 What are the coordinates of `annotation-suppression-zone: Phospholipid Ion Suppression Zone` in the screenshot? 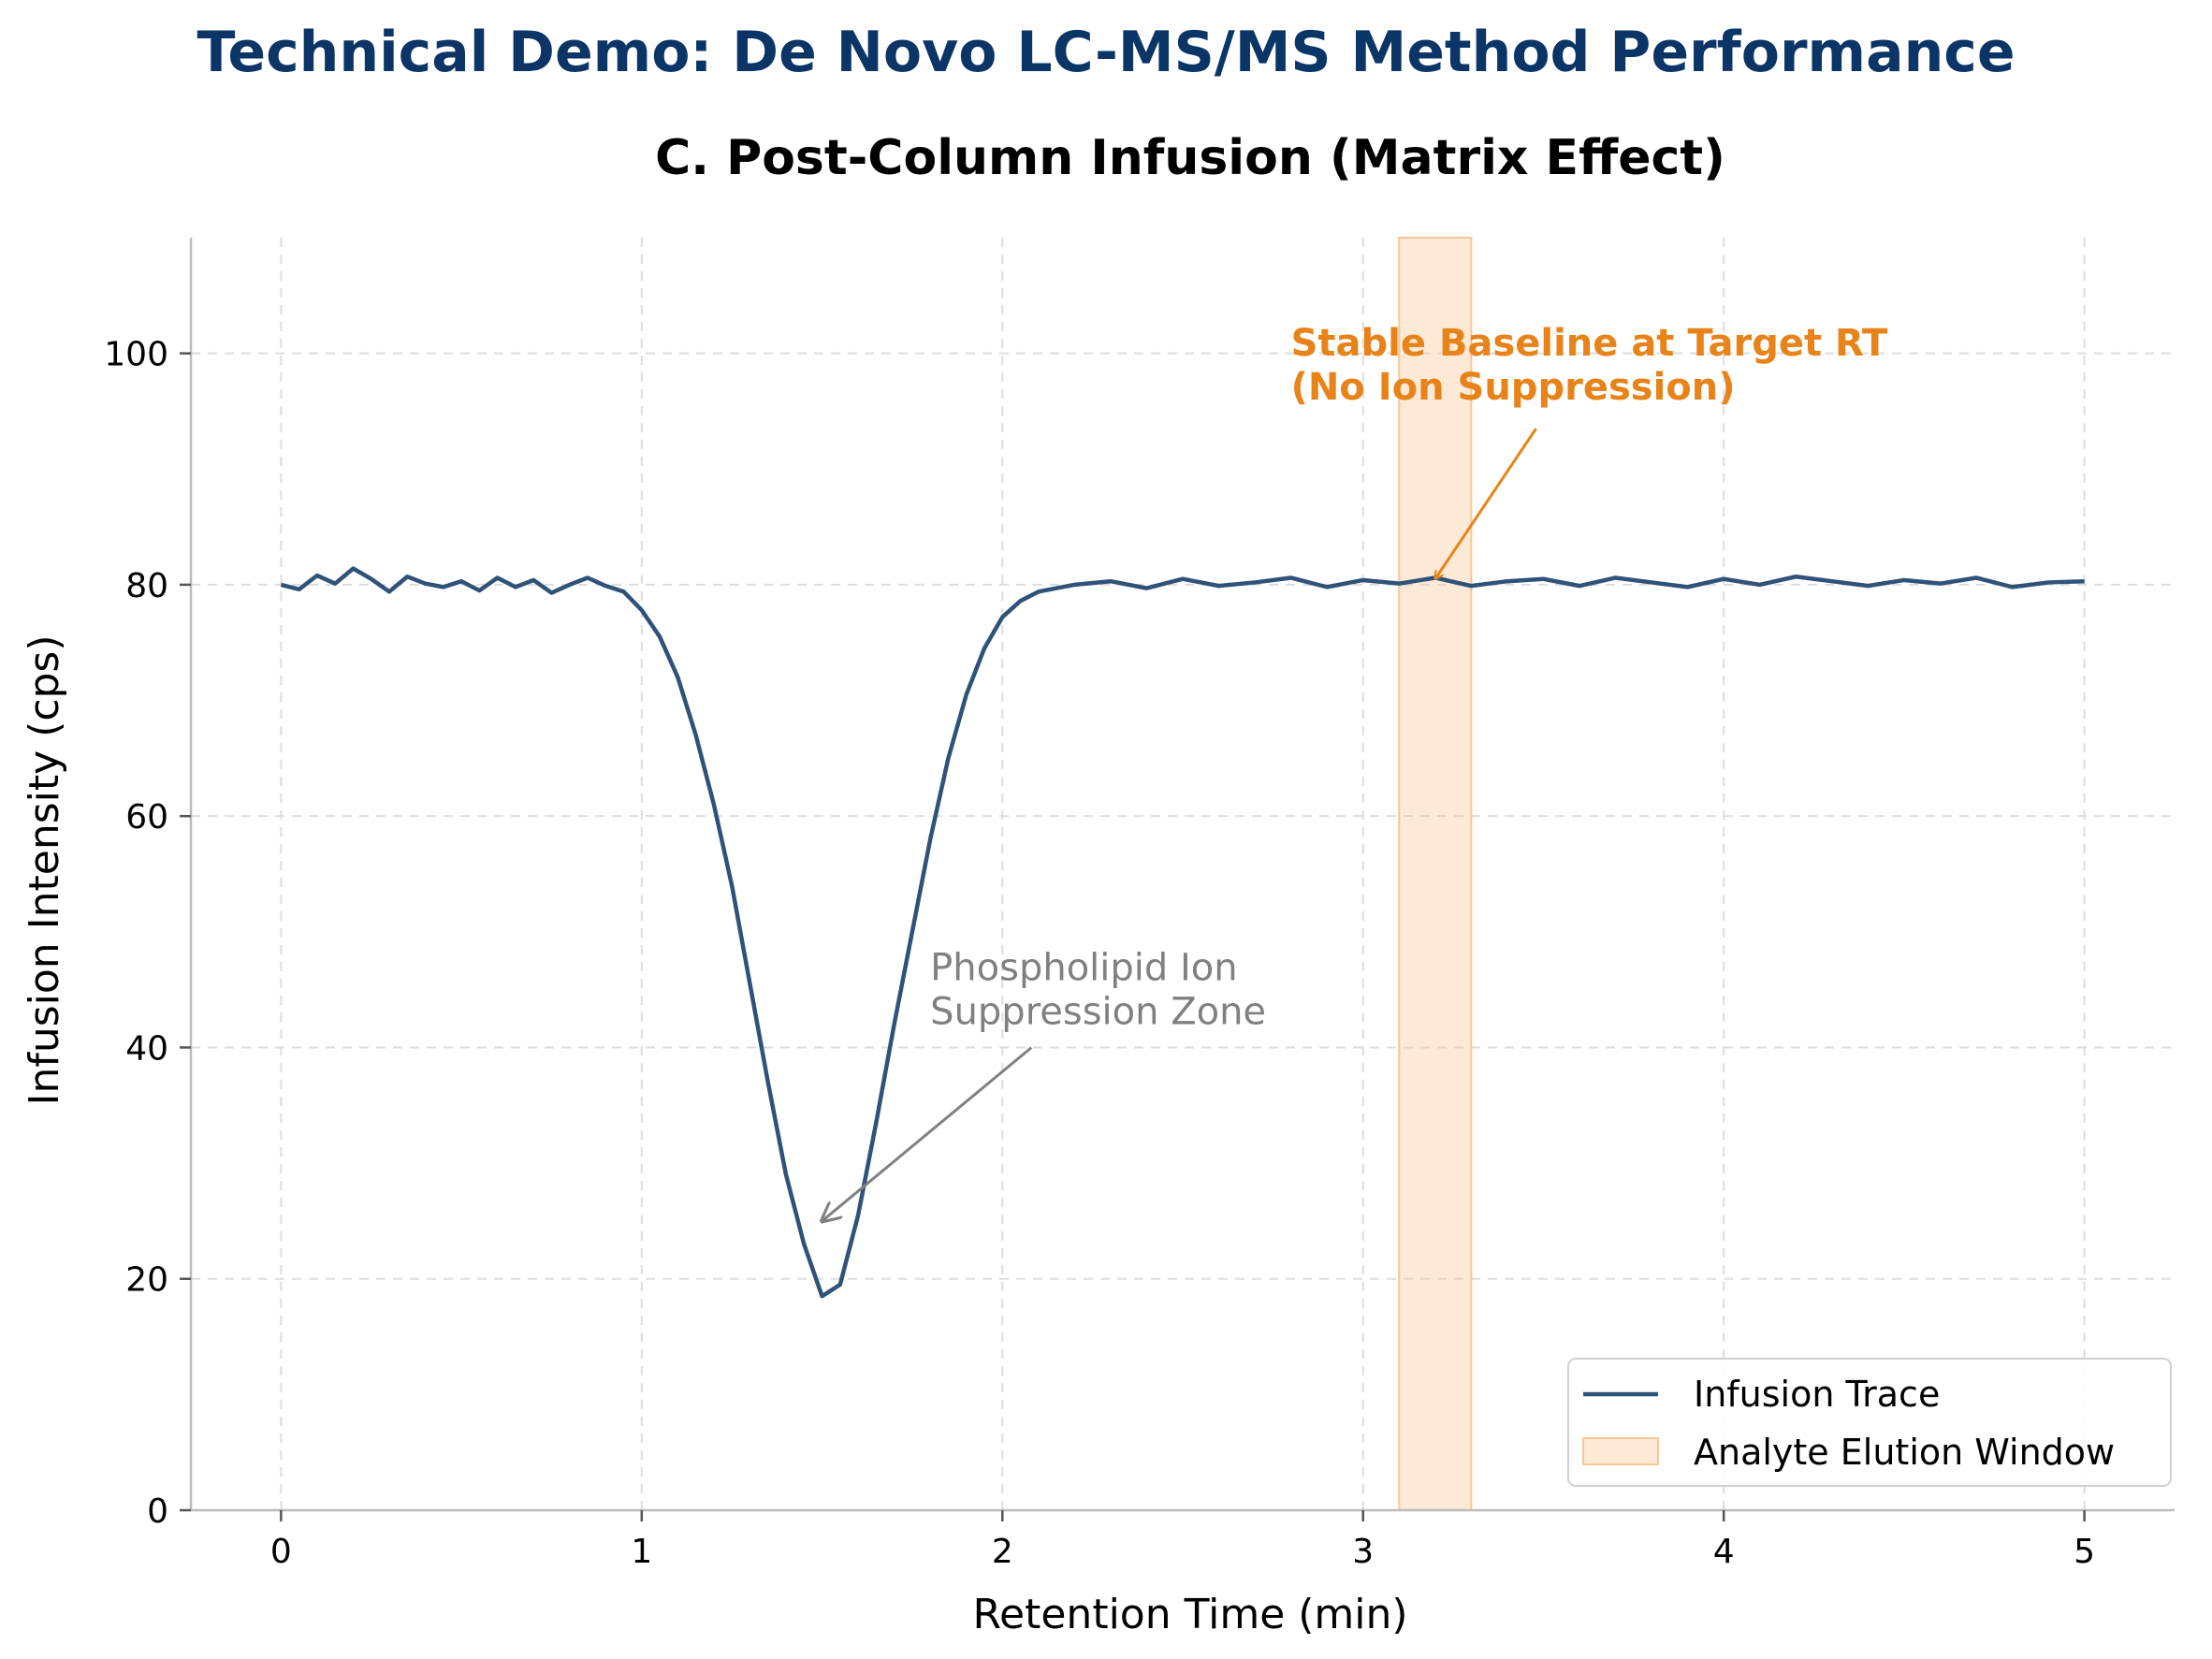 It's located at (1044, 1084).